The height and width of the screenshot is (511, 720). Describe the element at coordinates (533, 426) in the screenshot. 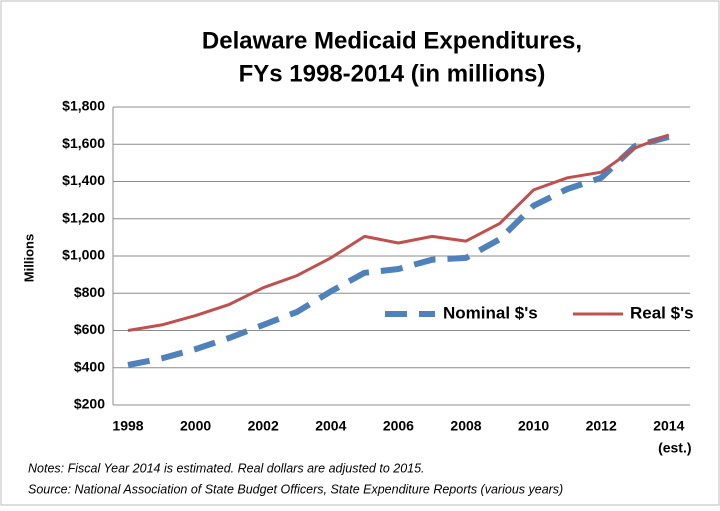

I see `x-tick-label: 2010` at that location.